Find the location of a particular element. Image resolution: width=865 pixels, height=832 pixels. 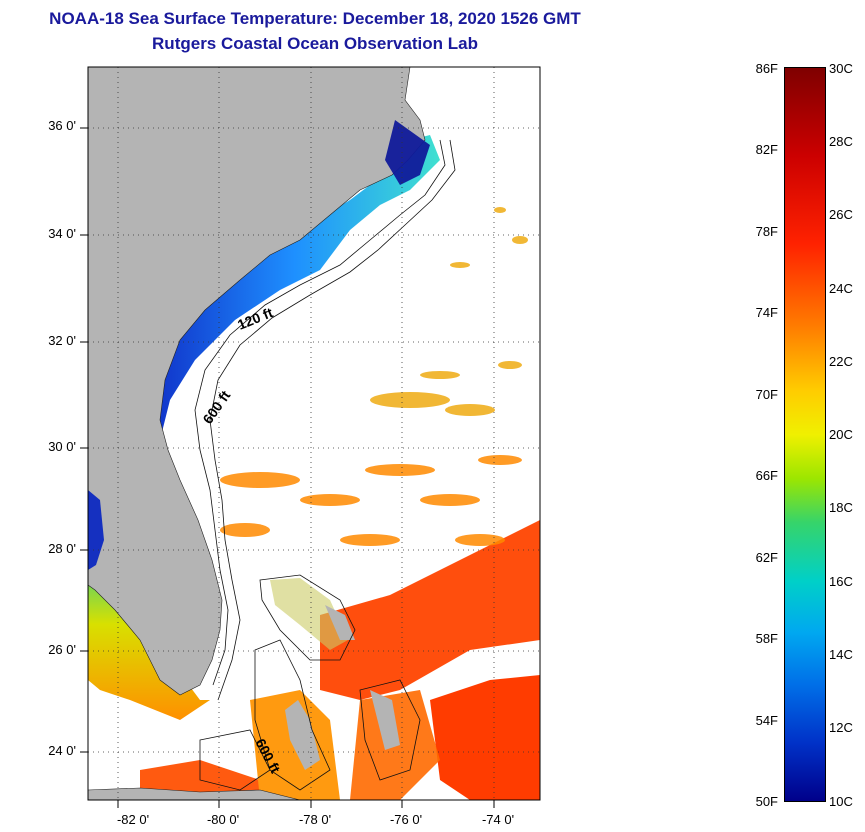

colorbar-label-f: 82F is located at coordinates (766, 149).